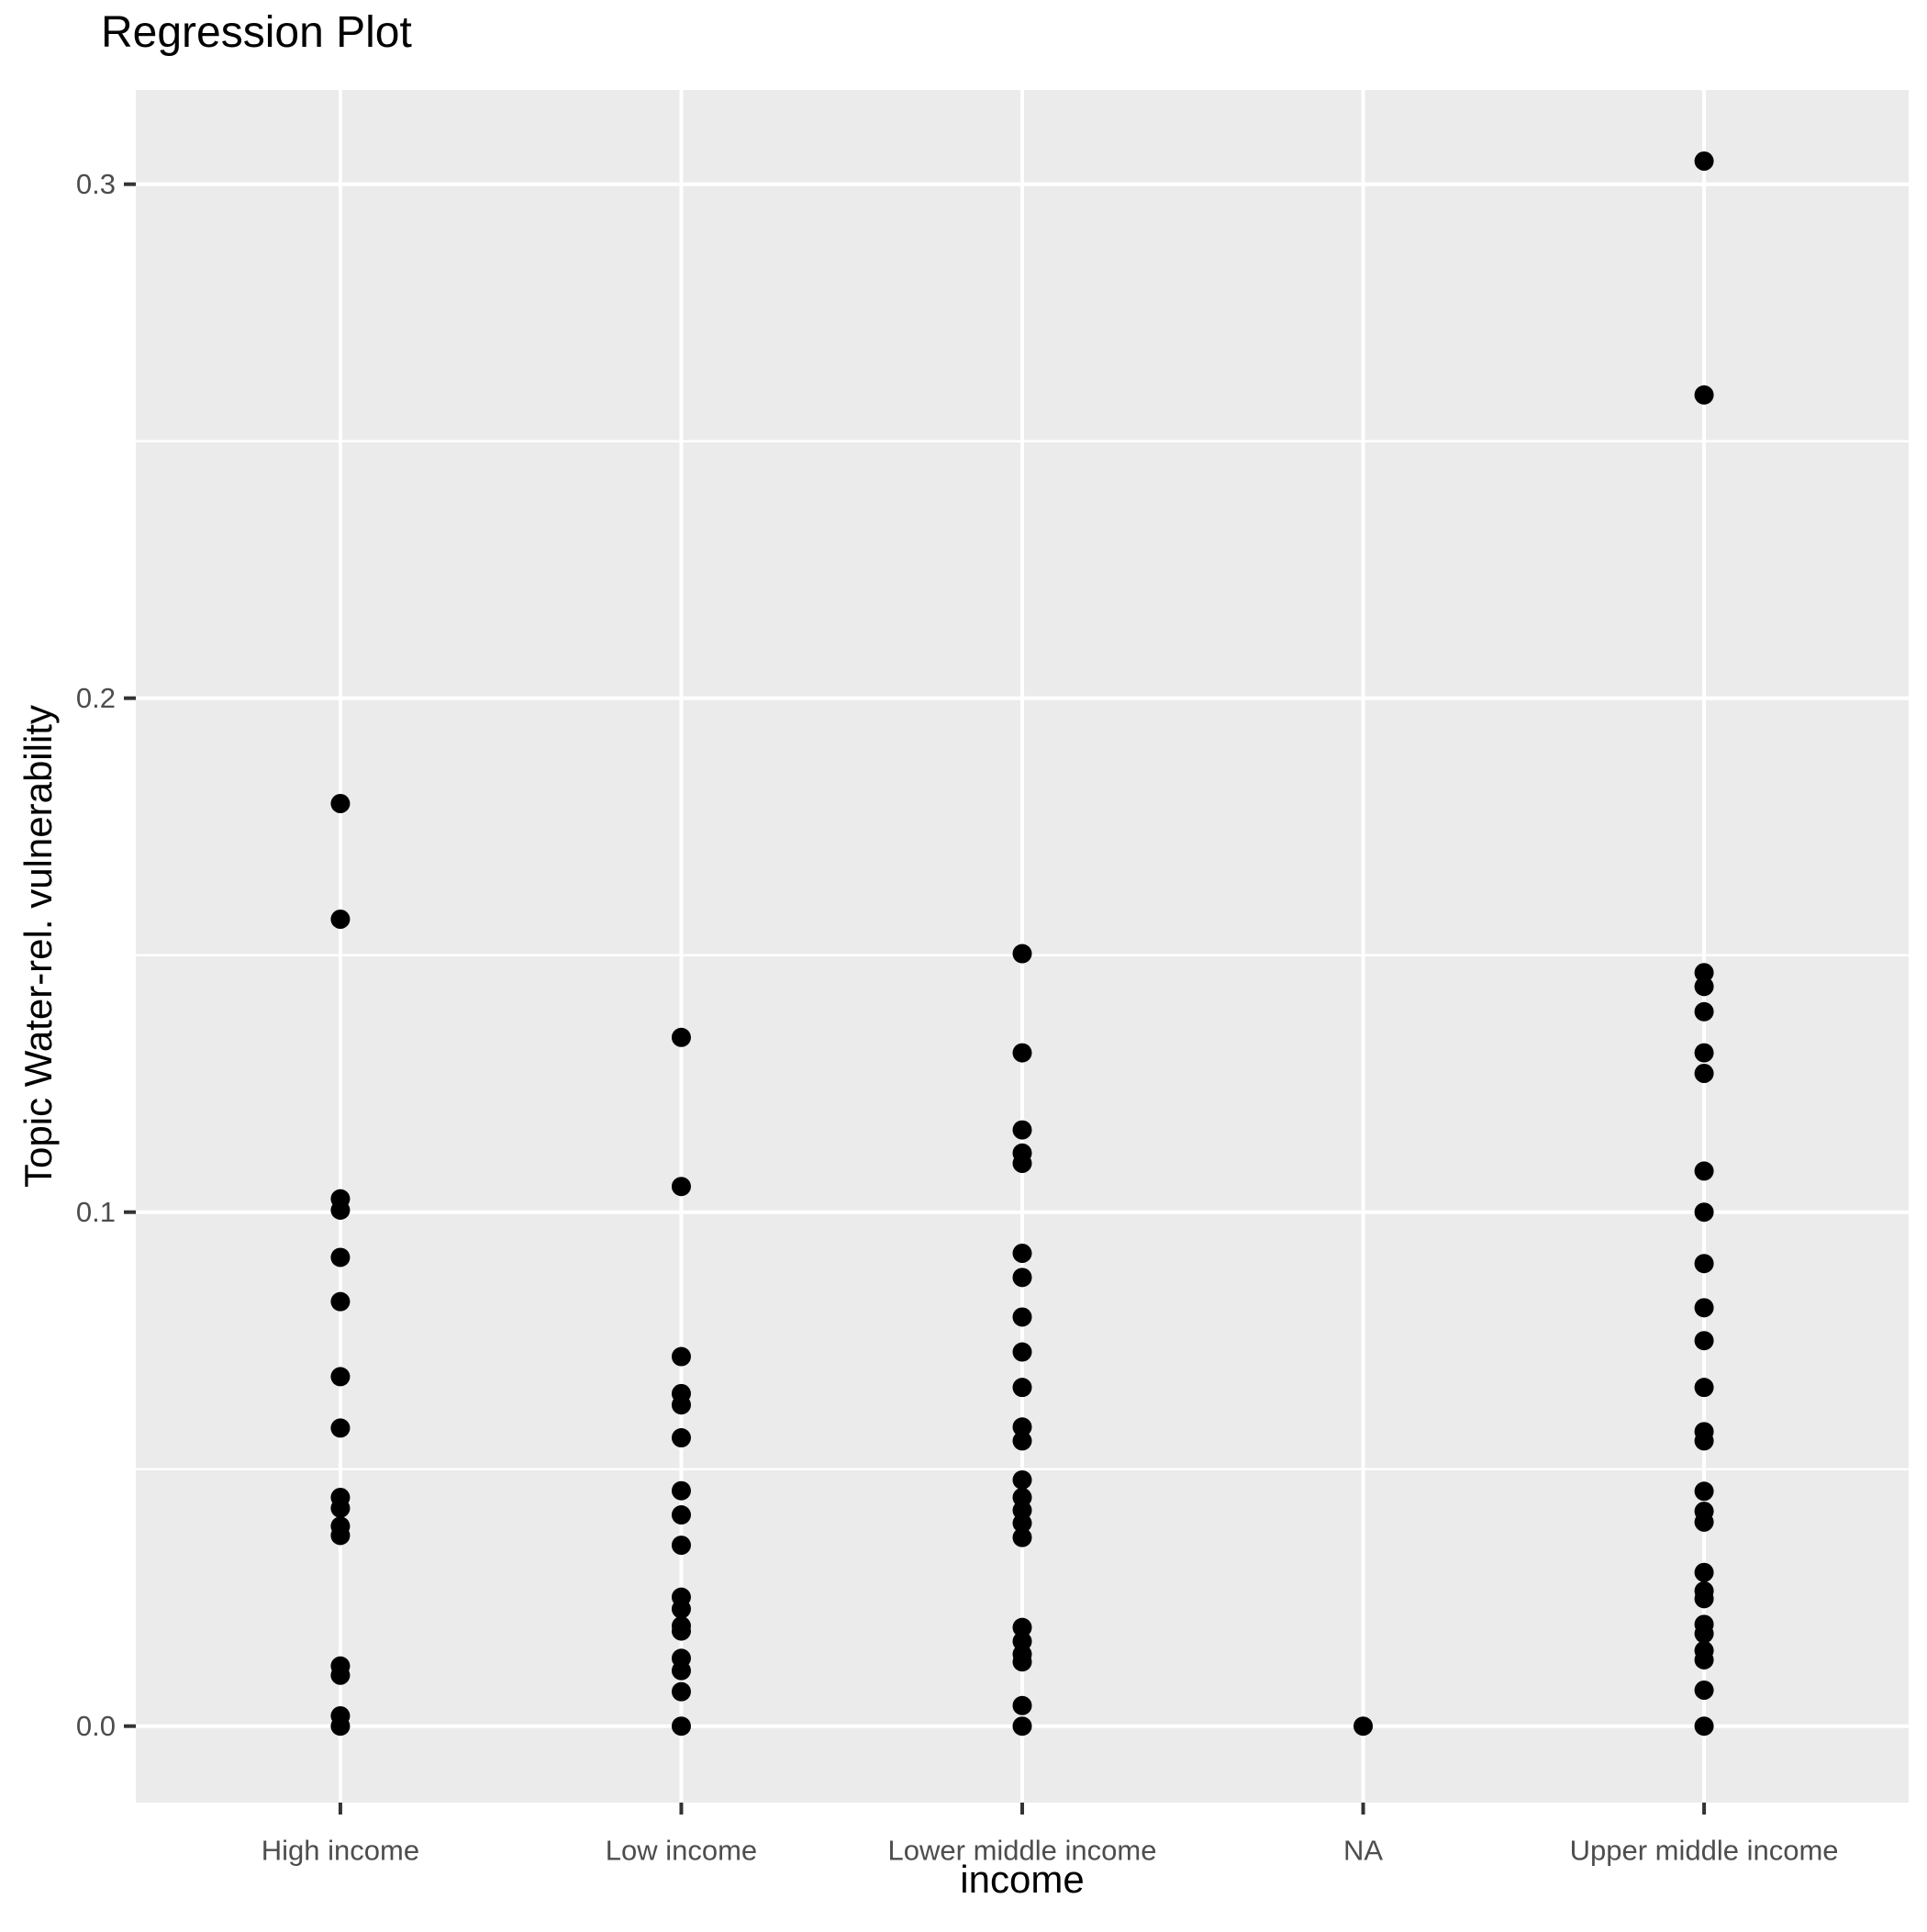 The image size is (1927, 1932). What do you see at coordinates (1022, 1850) in the screenshot?
I see `x-tick-label: Lower middle income` at bounding box center [1022, 1850].